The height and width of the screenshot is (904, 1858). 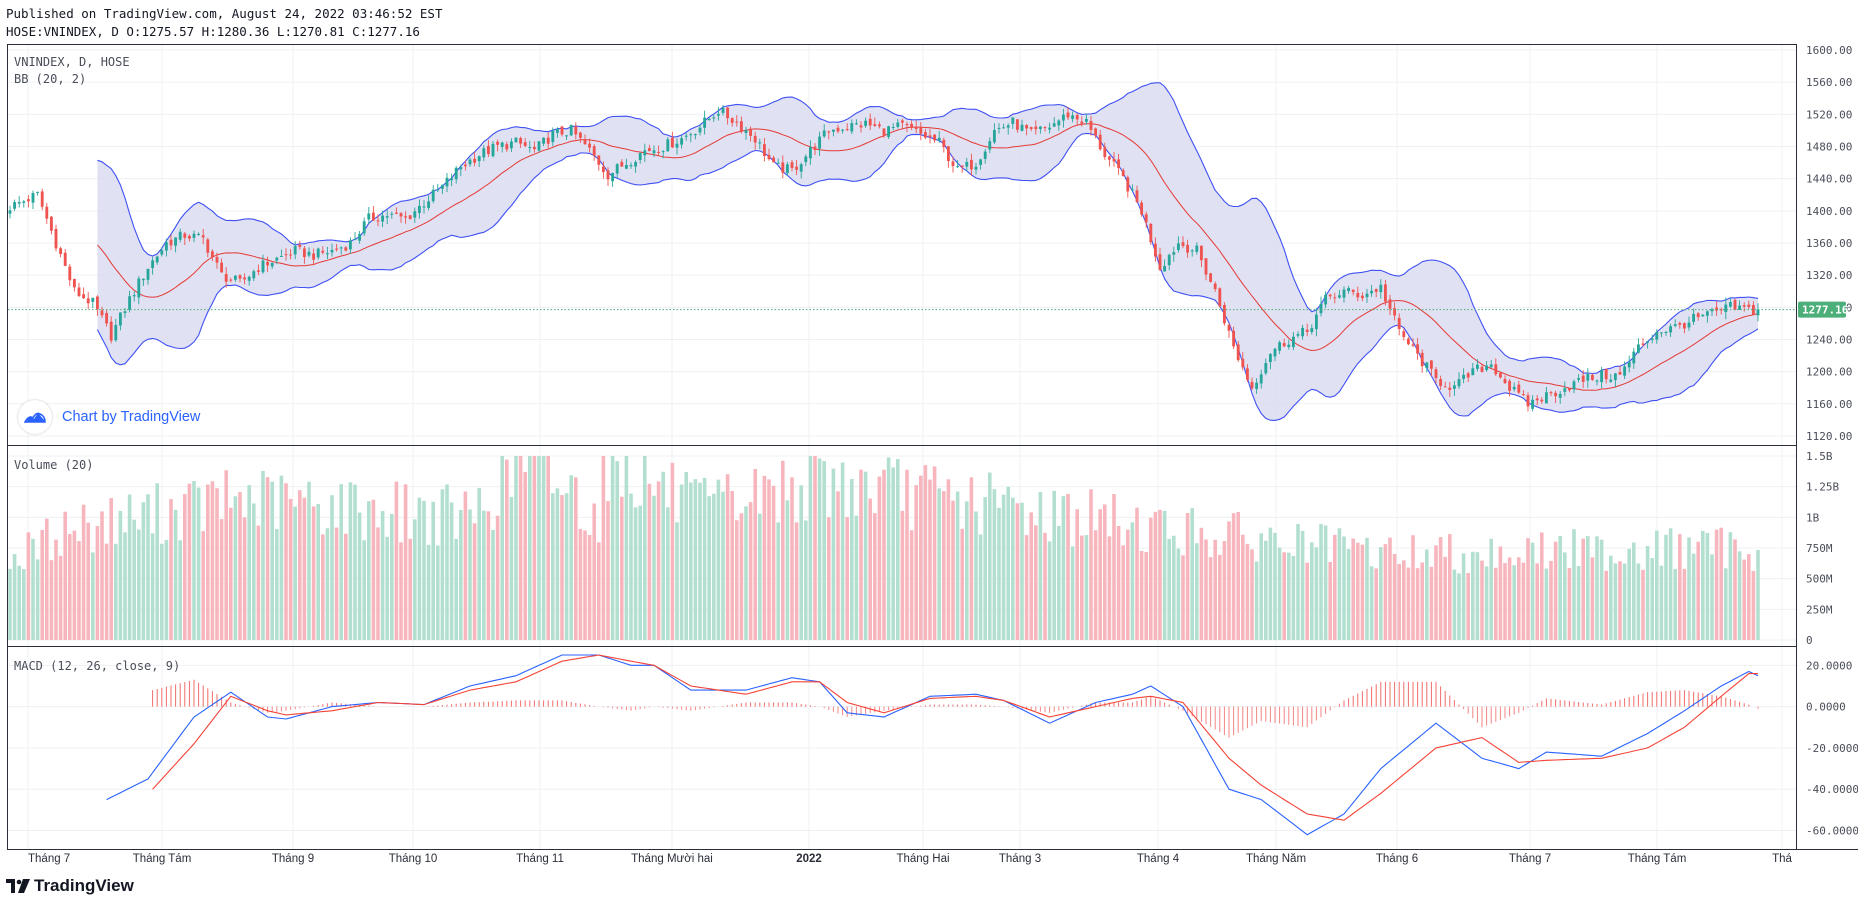 I want to click on price-tick-label: 1600.00, so click(x=1829, y=50).